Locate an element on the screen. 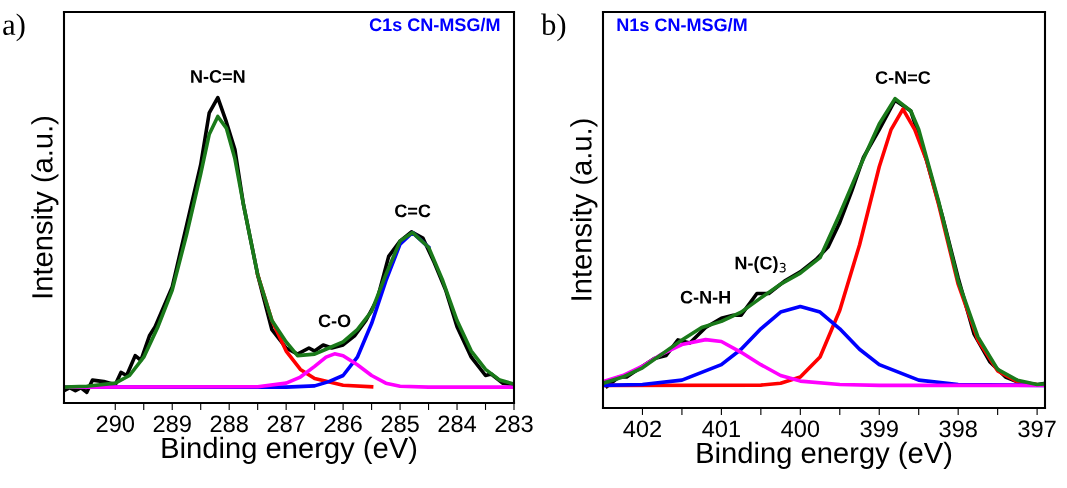 This screenshot has height=488, width=1067. x-tick-label: 283 is located at coordinates (514, 424).